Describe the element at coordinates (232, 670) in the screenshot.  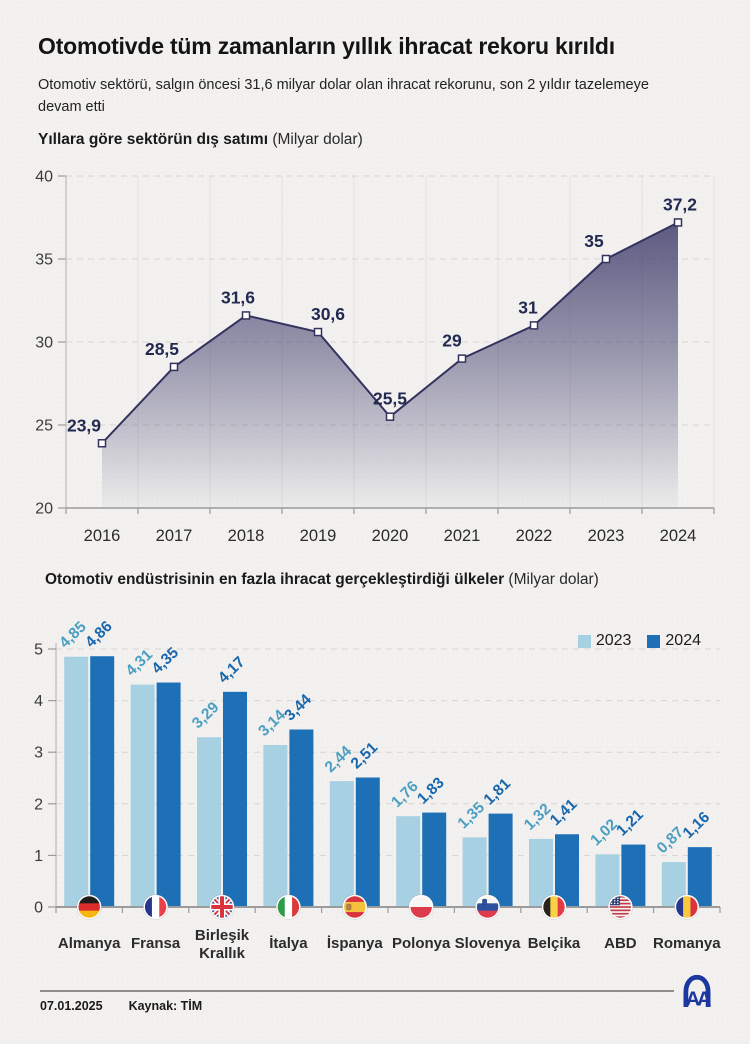
I see `bar-value-label-2024: 4,17` at that location.